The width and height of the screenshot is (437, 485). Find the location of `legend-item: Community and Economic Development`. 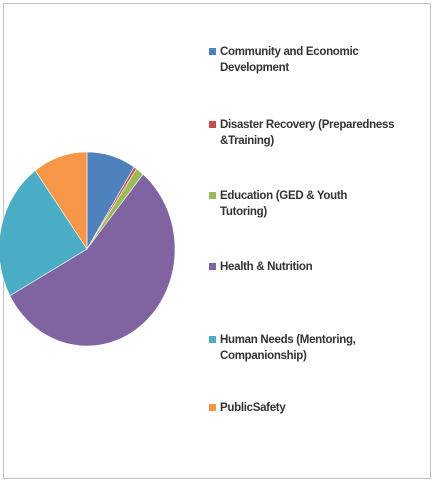

legend-item: Community and Economic Development is located at coordinates (284, 60).